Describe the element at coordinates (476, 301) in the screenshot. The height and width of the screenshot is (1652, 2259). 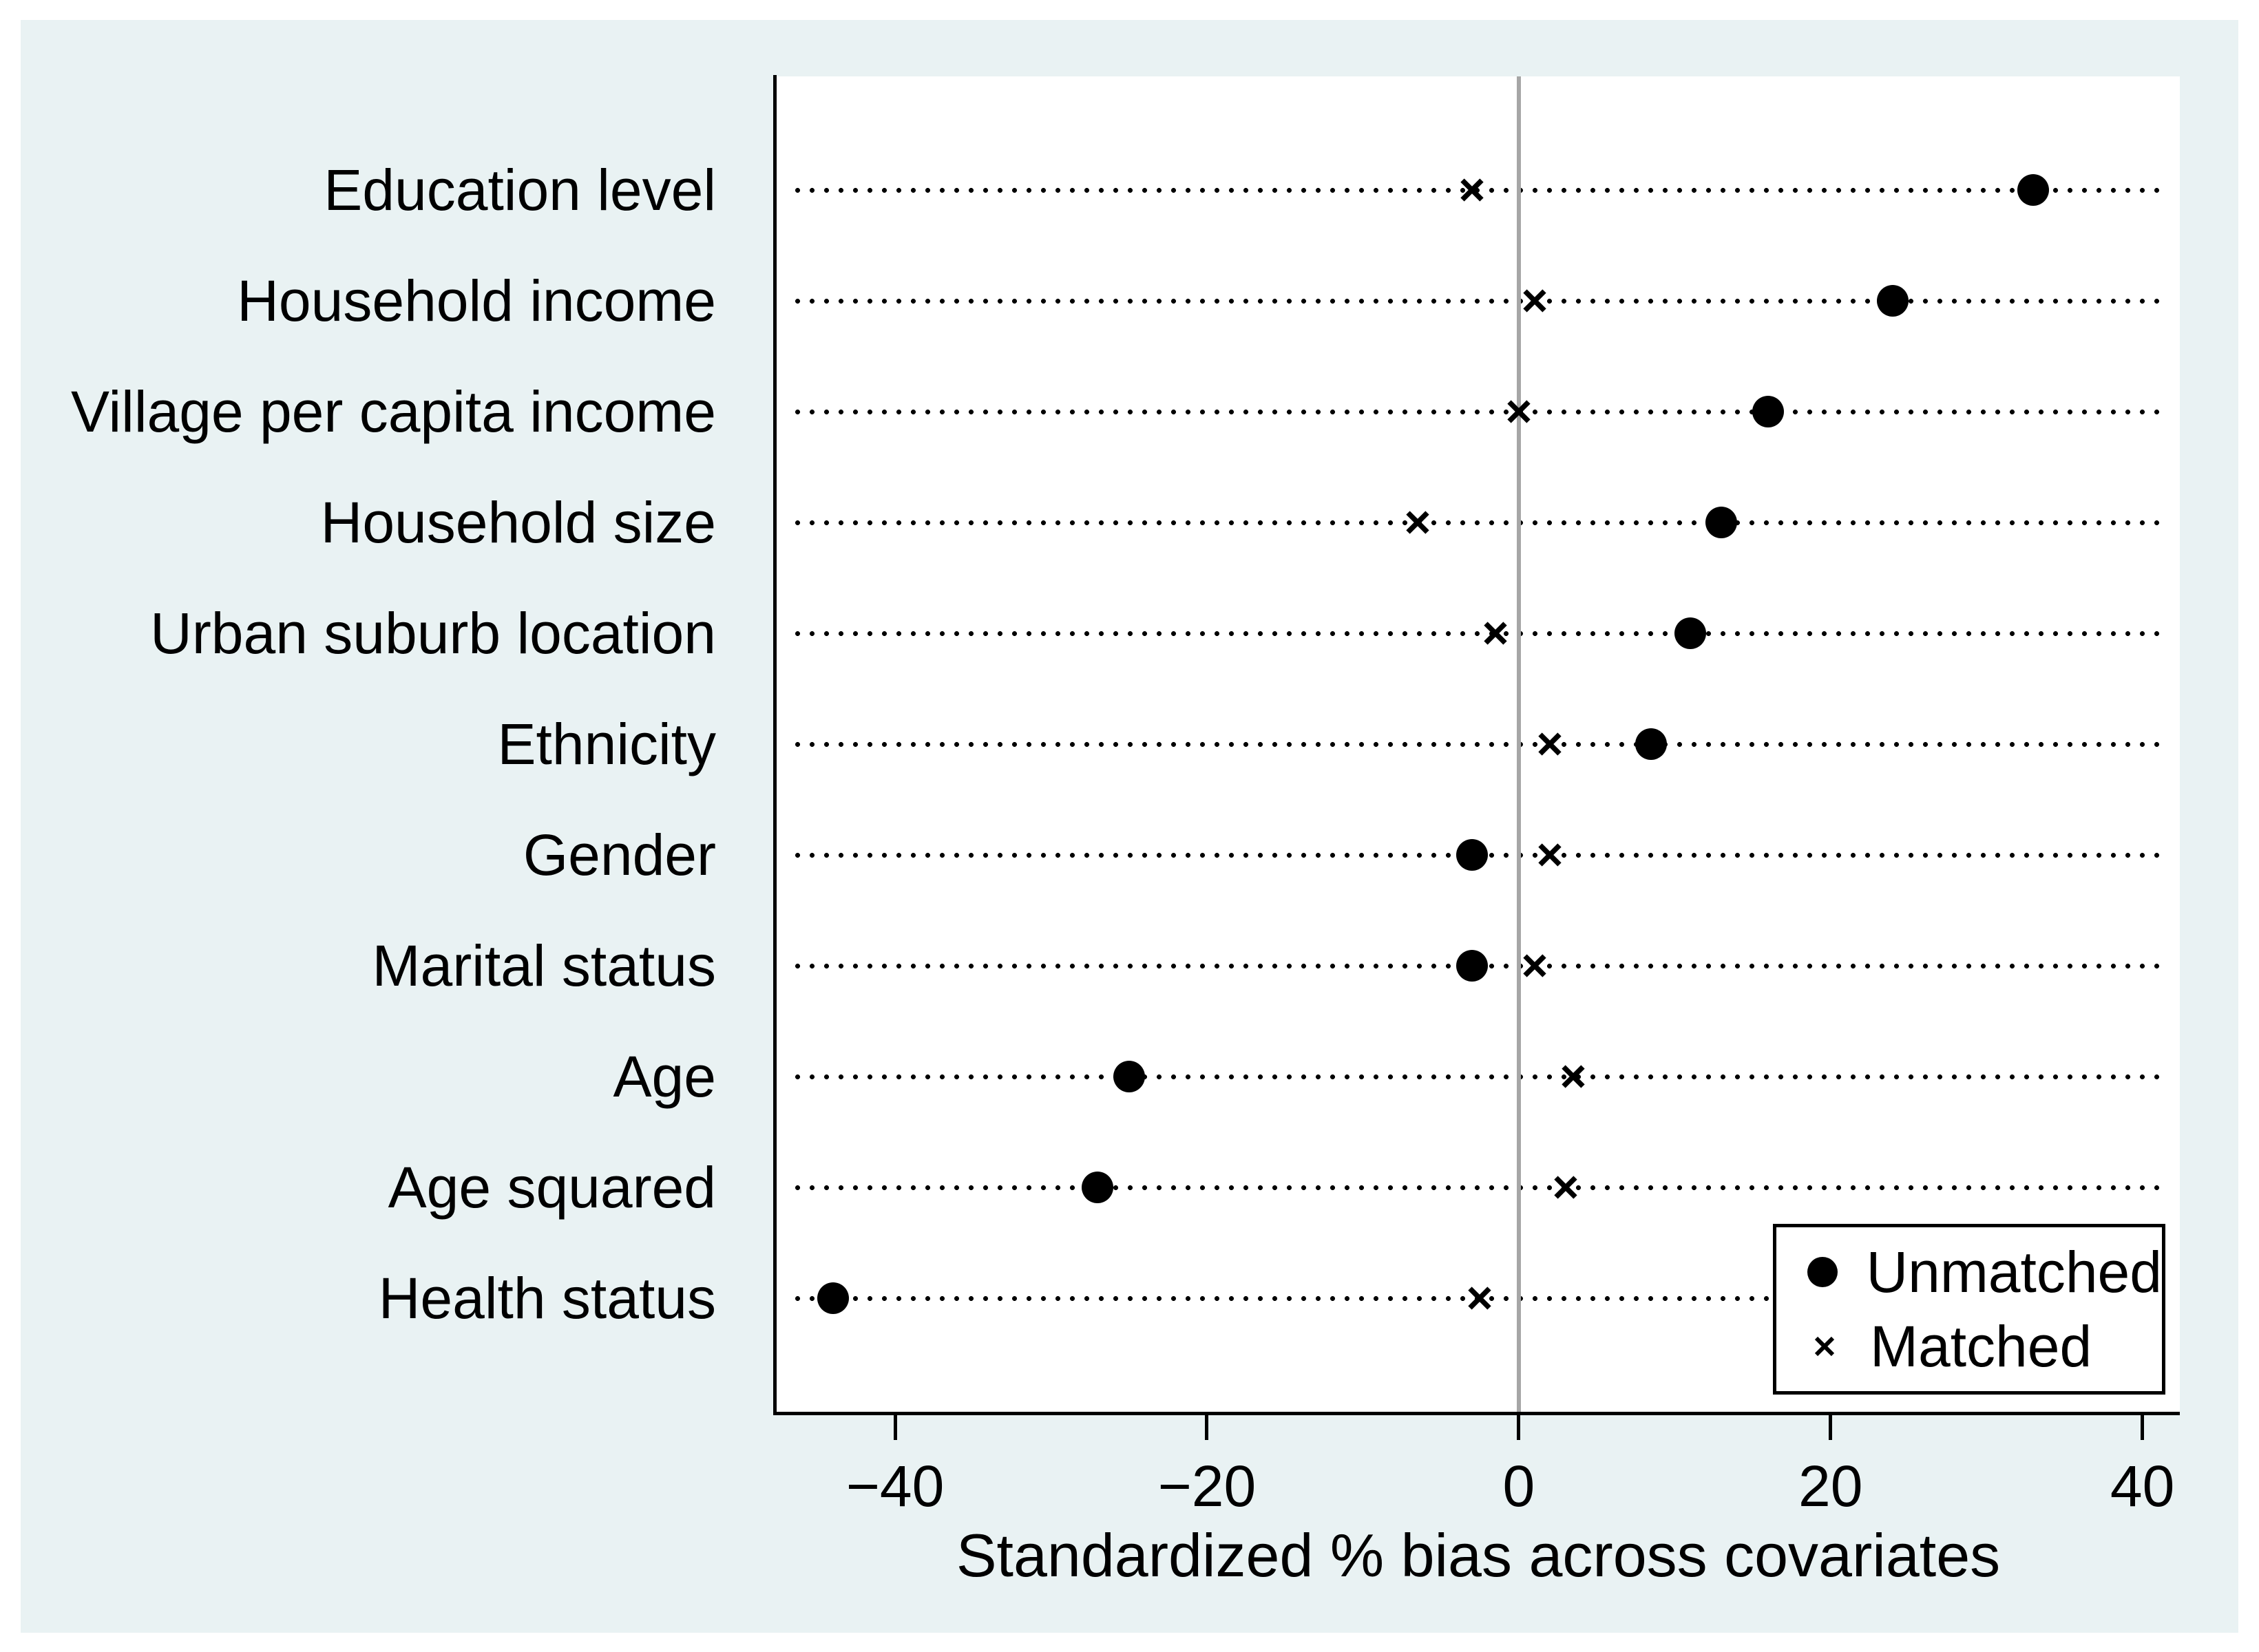
I see `y-axis-label: Household income` at that location.